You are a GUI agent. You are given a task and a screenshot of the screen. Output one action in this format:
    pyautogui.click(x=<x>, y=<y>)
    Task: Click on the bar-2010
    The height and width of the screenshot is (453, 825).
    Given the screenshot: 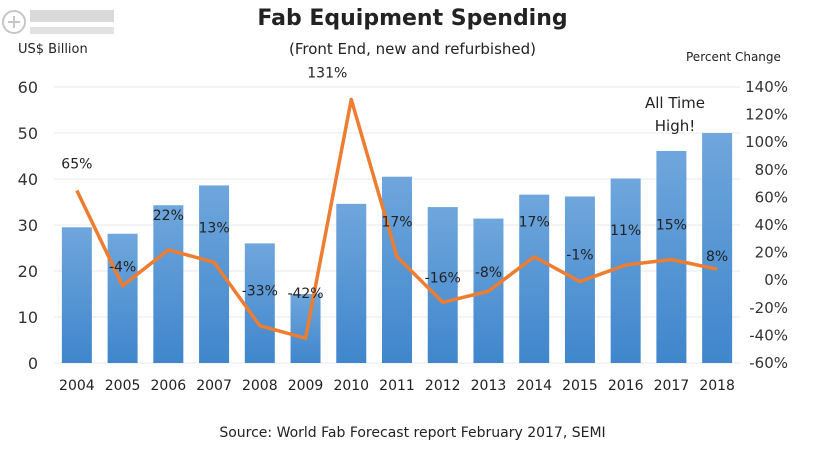 What is the action you would take?
    pyautogui.click(x=351, y=283)
    